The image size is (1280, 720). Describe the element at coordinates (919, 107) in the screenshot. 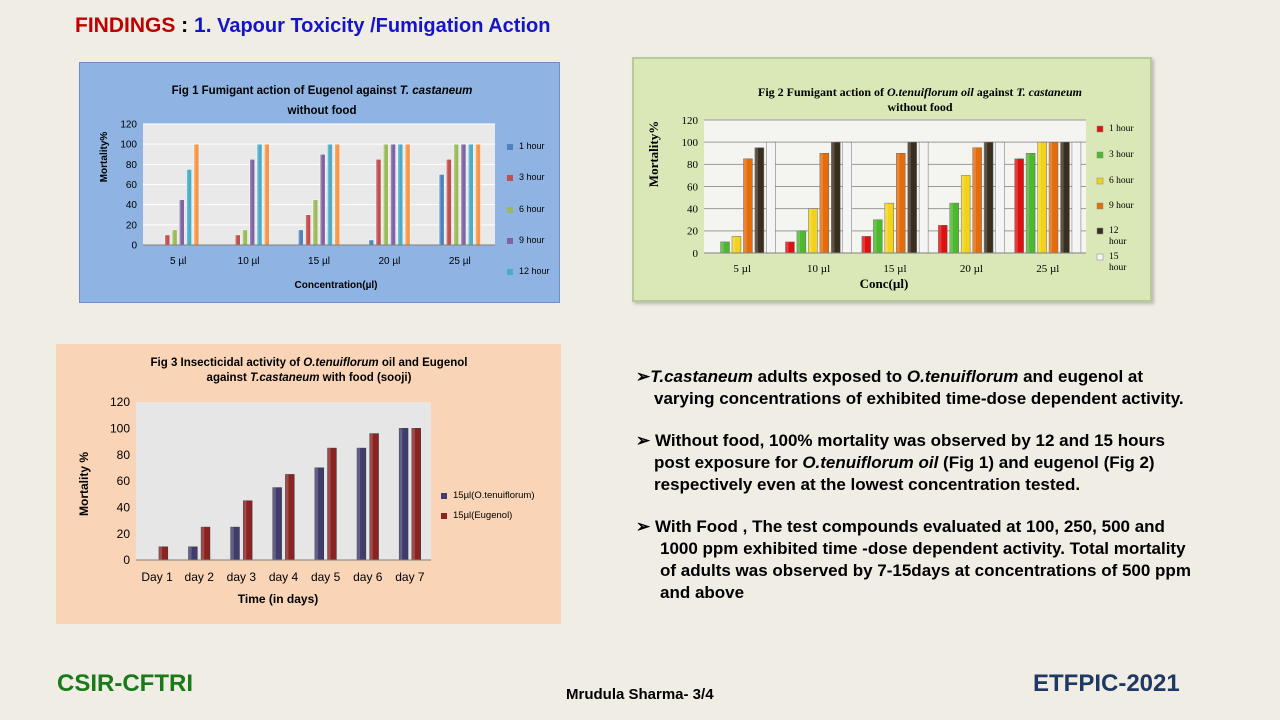

I see `fig2-title-seg: without food` at that location.